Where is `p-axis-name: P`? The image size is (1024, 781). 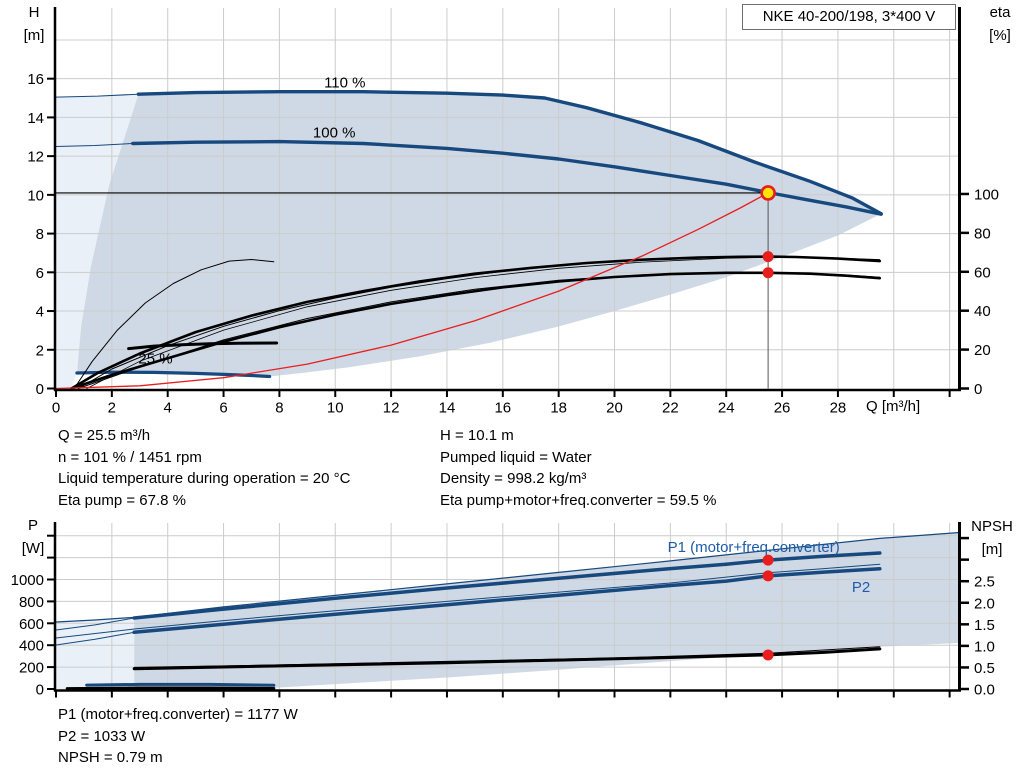
p-axis-name: P is located at coordinates (32, 525).